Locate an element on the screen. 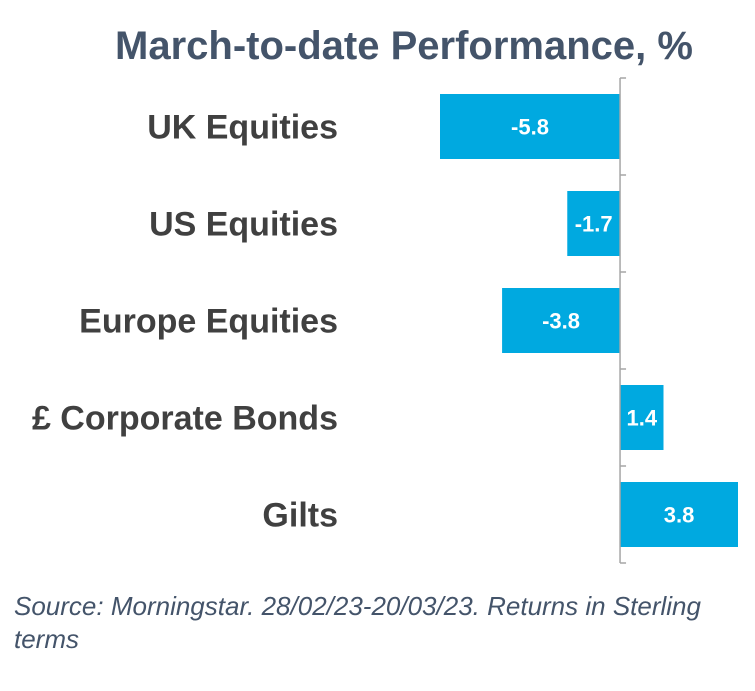 This screenshot has width=755, height=691. category-label-0: UK Equities is located at coordinates (242, 128).